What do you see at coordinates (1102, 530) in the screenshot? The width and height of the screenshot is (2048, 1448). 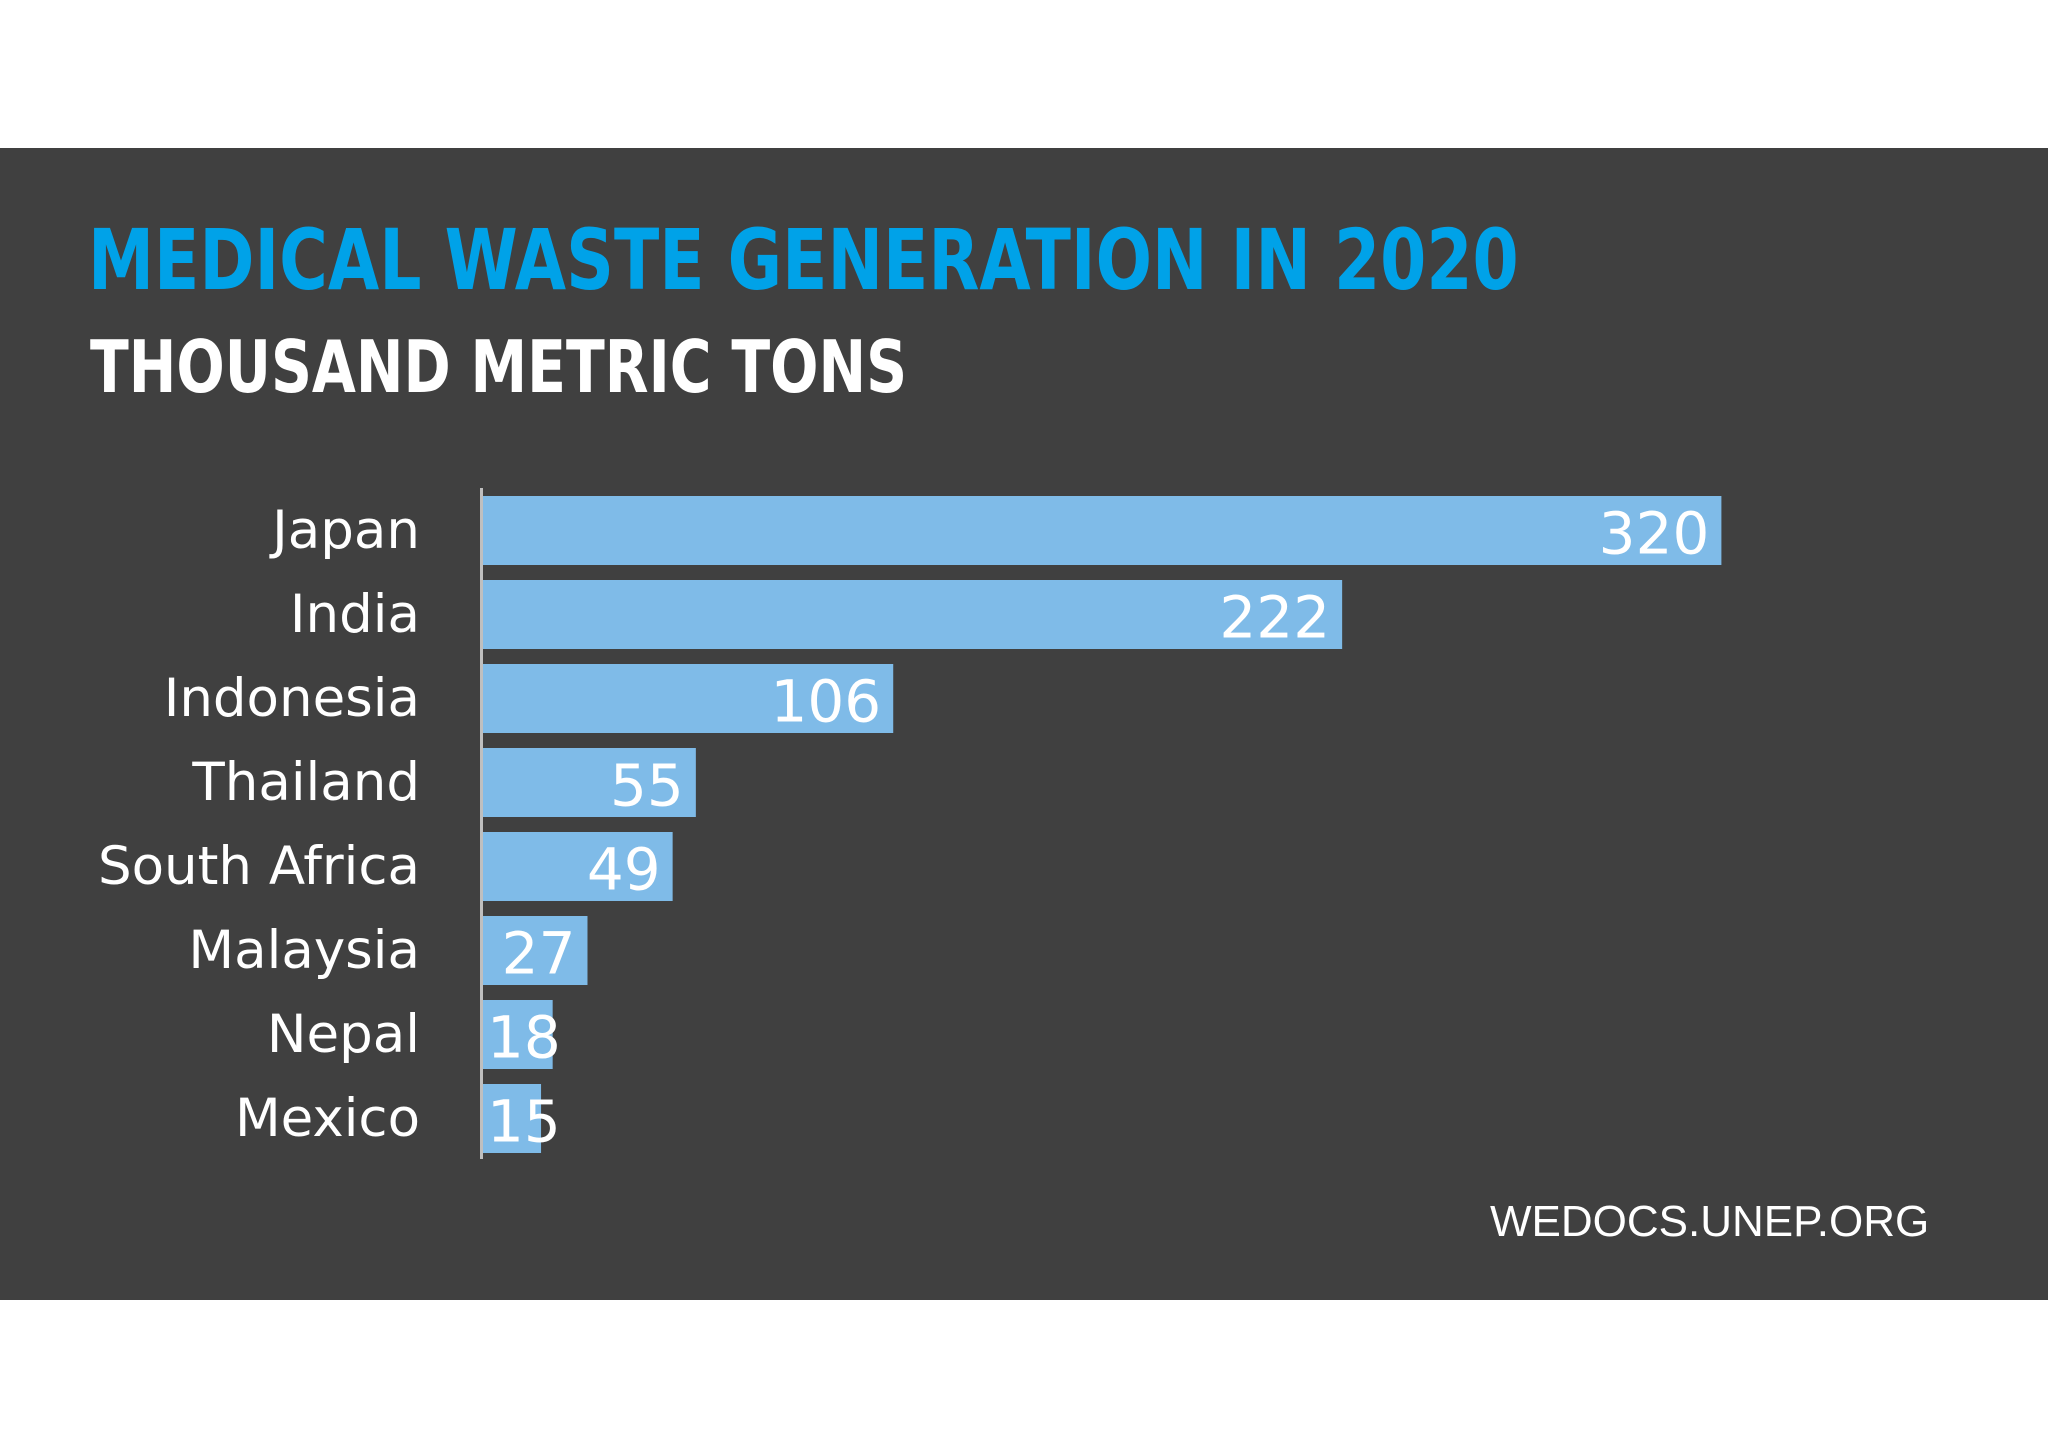 I see `bar-japan` at bounding box center [1102, 530].